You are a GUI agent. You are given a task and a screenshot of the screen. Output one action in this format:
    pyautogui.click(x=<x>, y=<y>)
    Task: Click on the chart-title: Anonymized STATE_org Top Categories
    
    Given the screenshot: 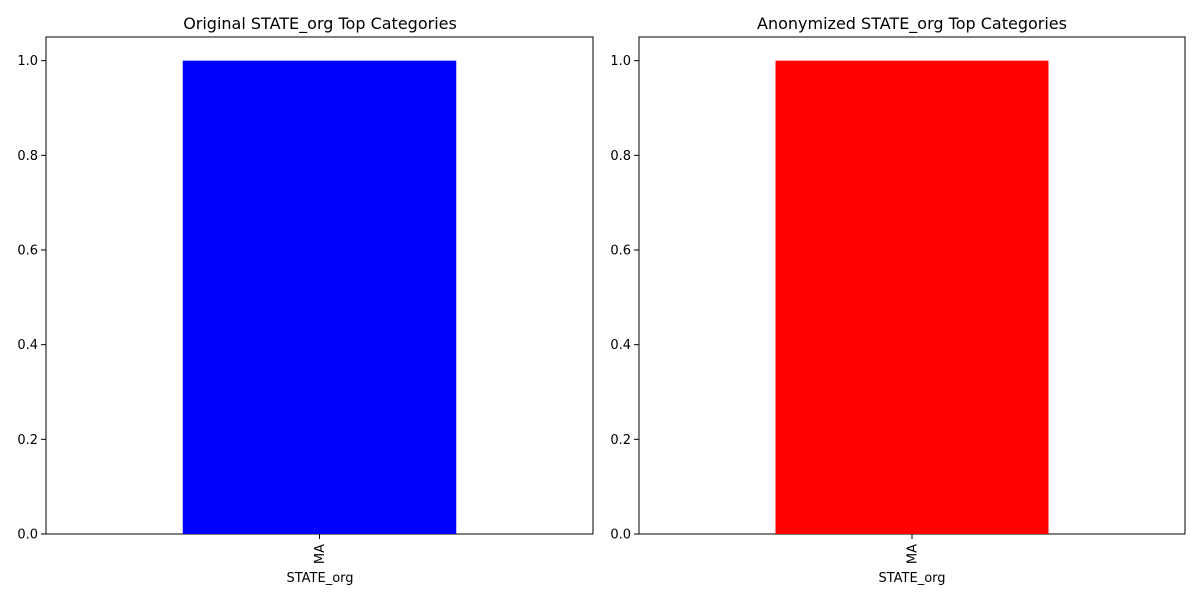 What is the action you would take?
    pyautogui.click(x=912, y=24)
    